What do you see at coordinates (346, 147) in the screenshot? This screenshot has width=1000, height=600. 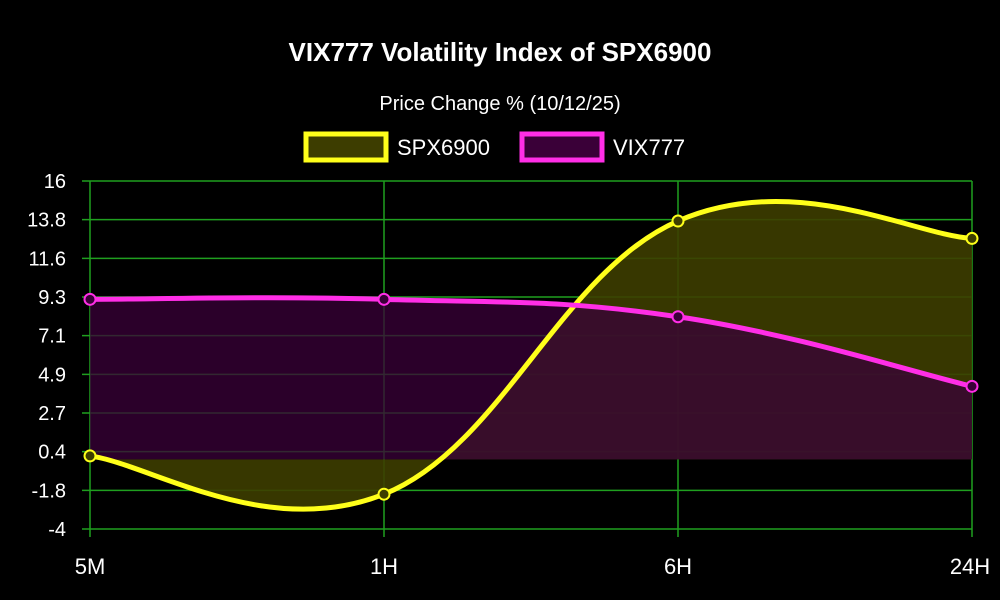 I see `legend-swatch-spx6900` at bounding box center [346, 147].